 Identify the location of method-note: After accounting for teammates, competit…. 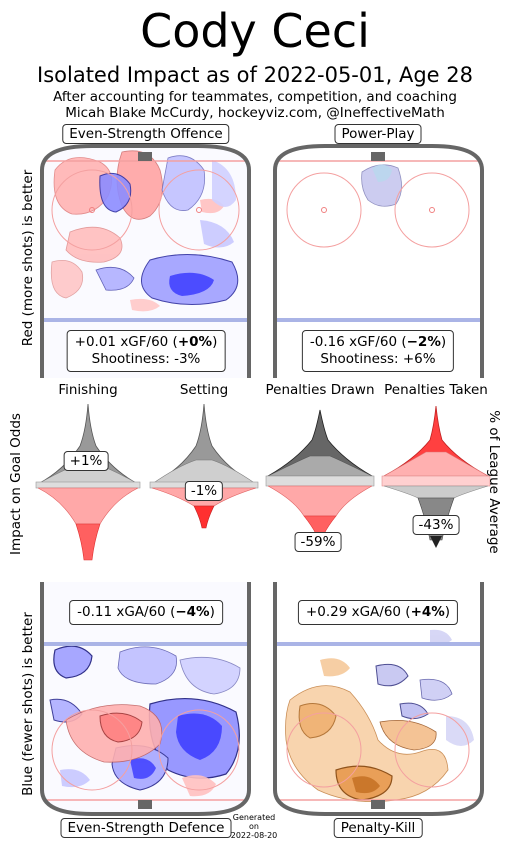
(255, 97).